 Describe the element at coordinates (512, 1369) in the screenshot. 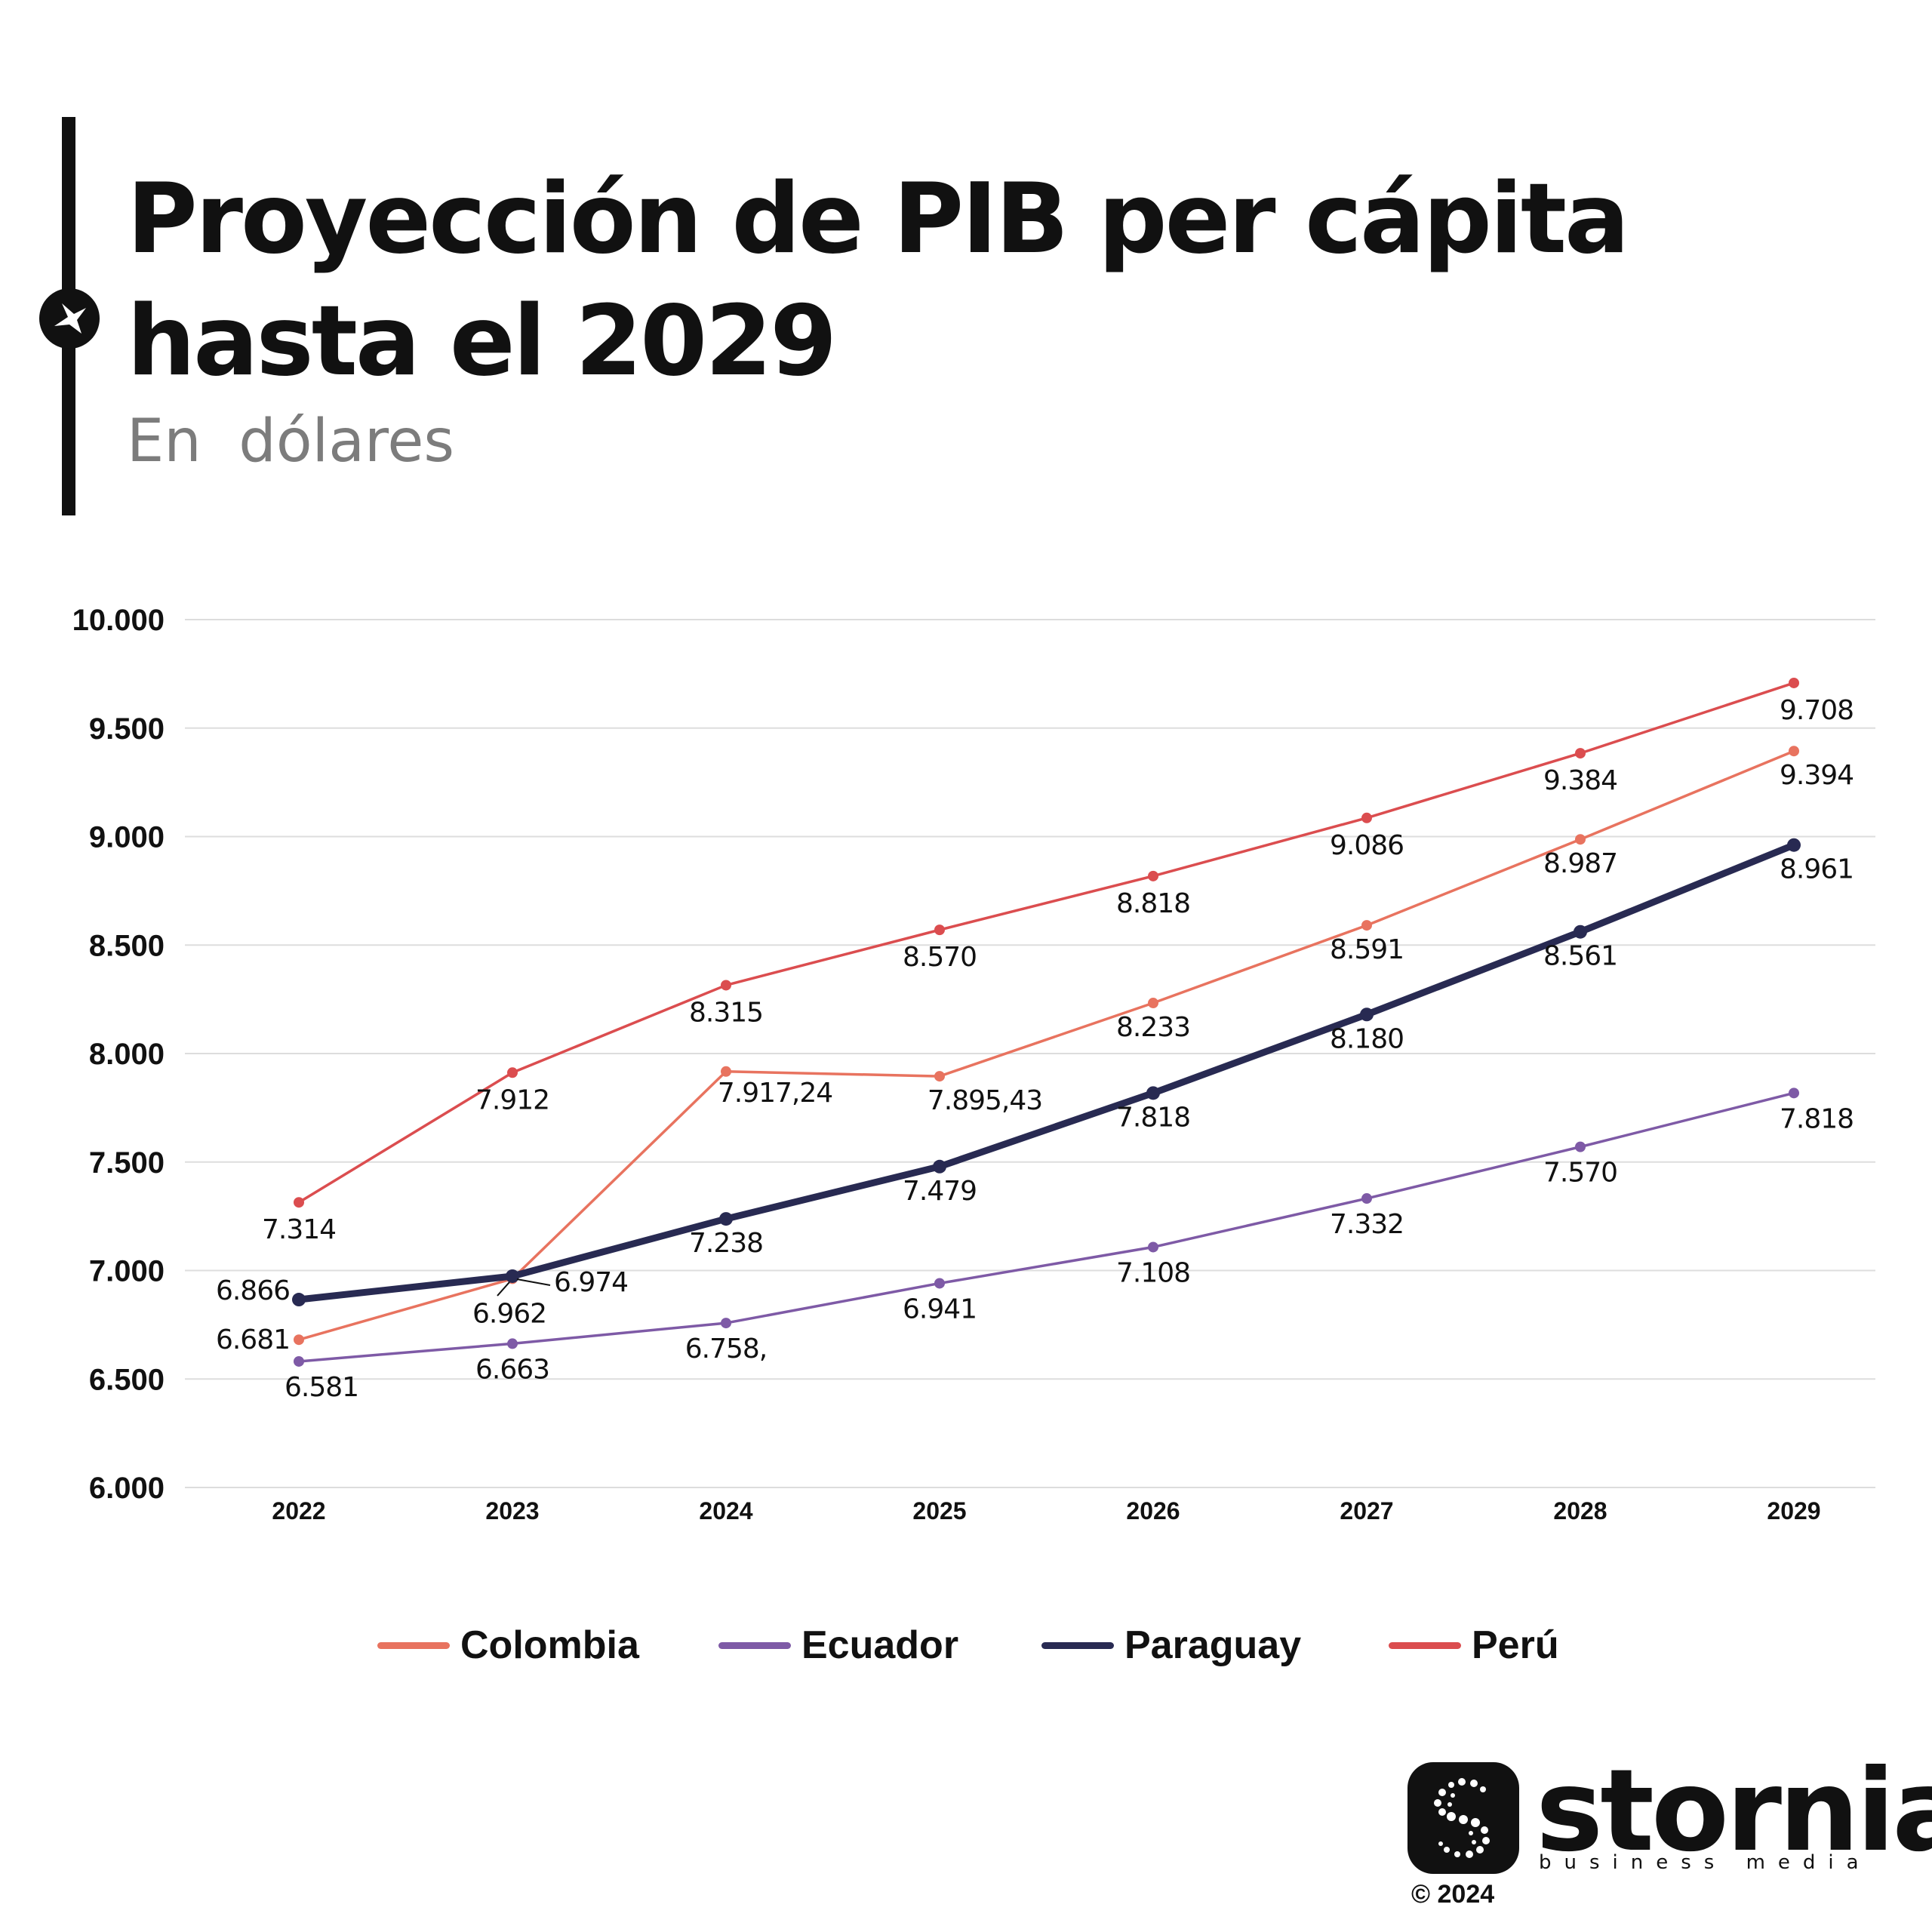

I see `data-label: 6.663` at that location.